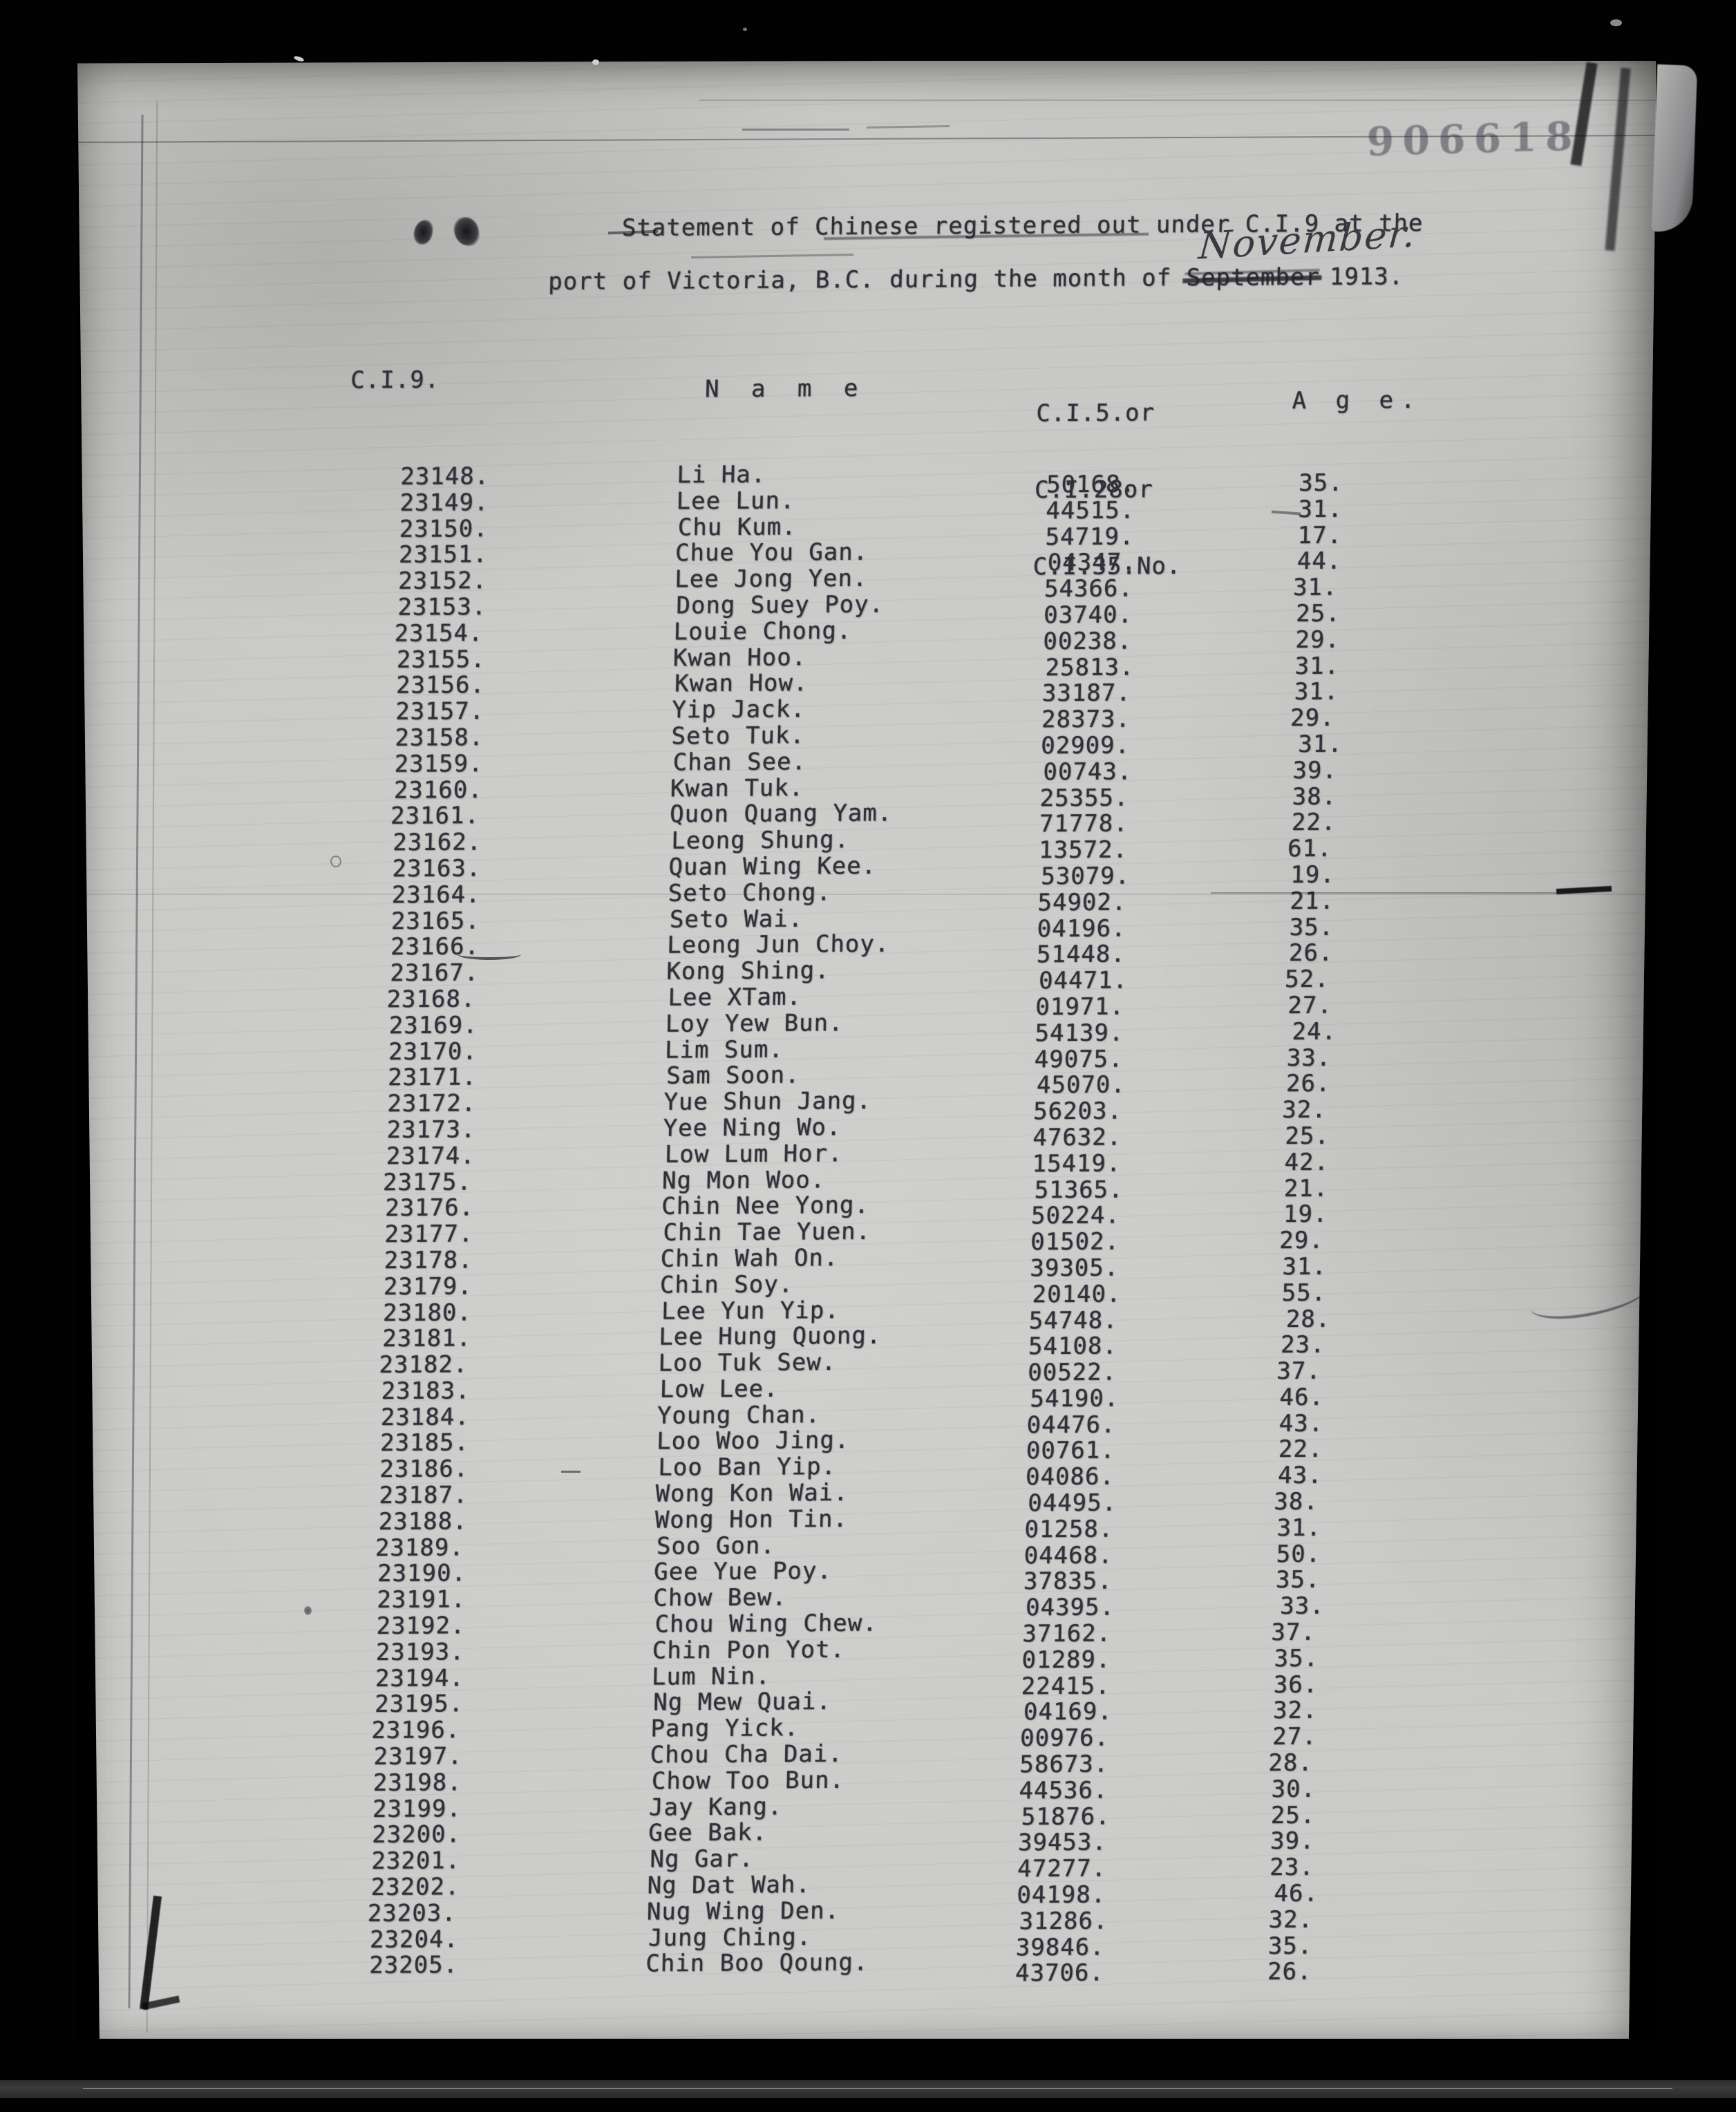  What do you see at coordinates (433, 1051) in the screenshot?
I see `ci9-number: 23170.` at bounding box center [433, 1051].